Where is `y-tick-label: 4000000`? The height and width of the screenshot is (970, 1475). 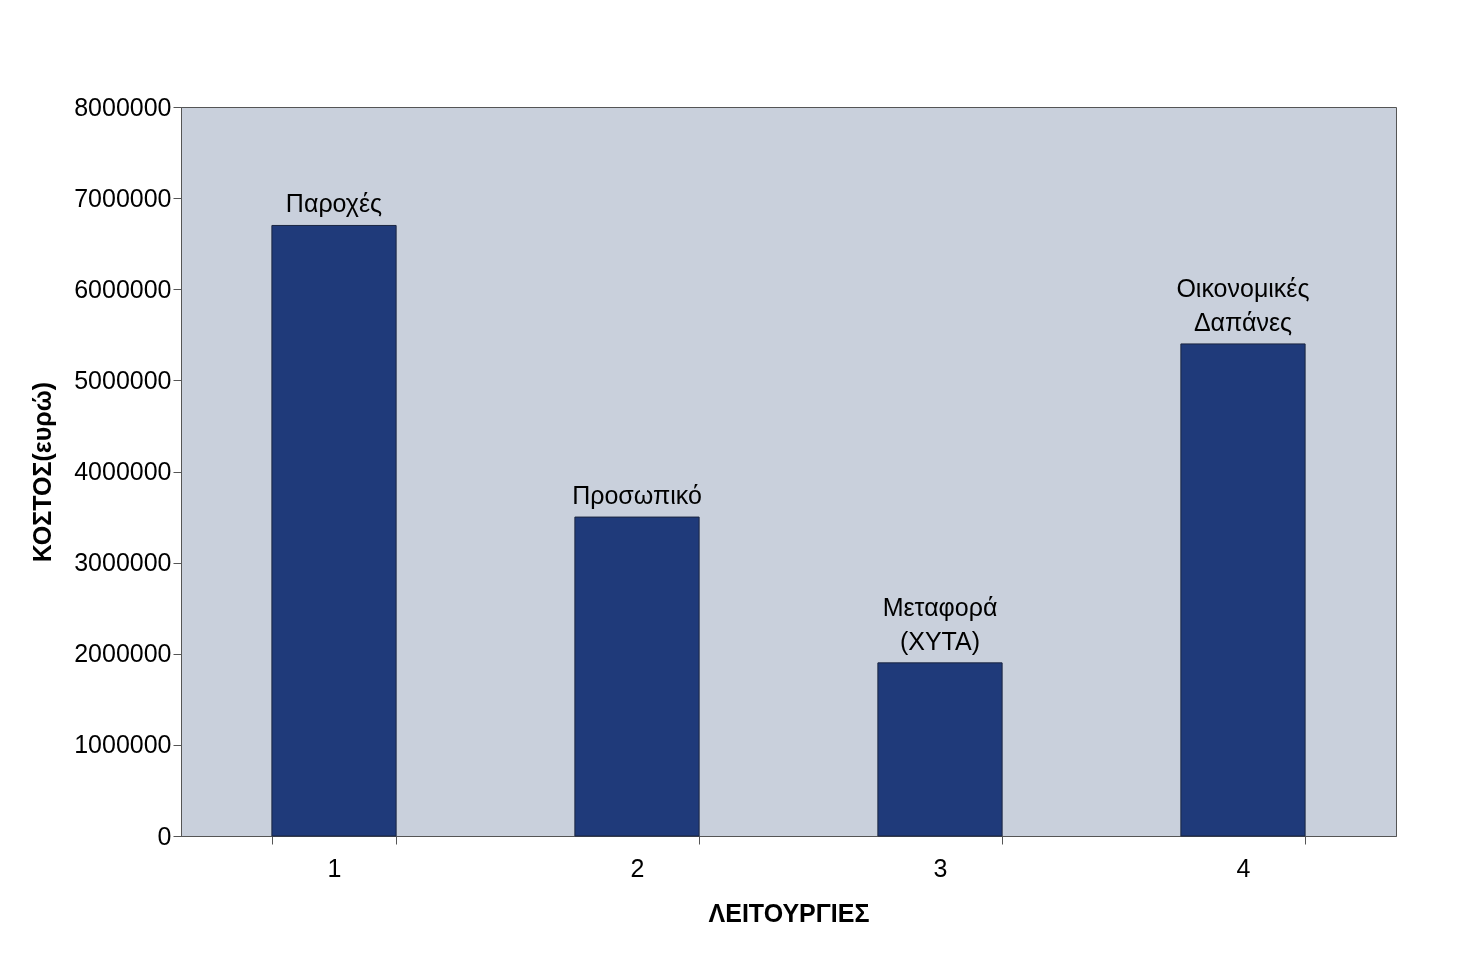 y-tick-label: 4000000 is located at coordinates (123, 471).